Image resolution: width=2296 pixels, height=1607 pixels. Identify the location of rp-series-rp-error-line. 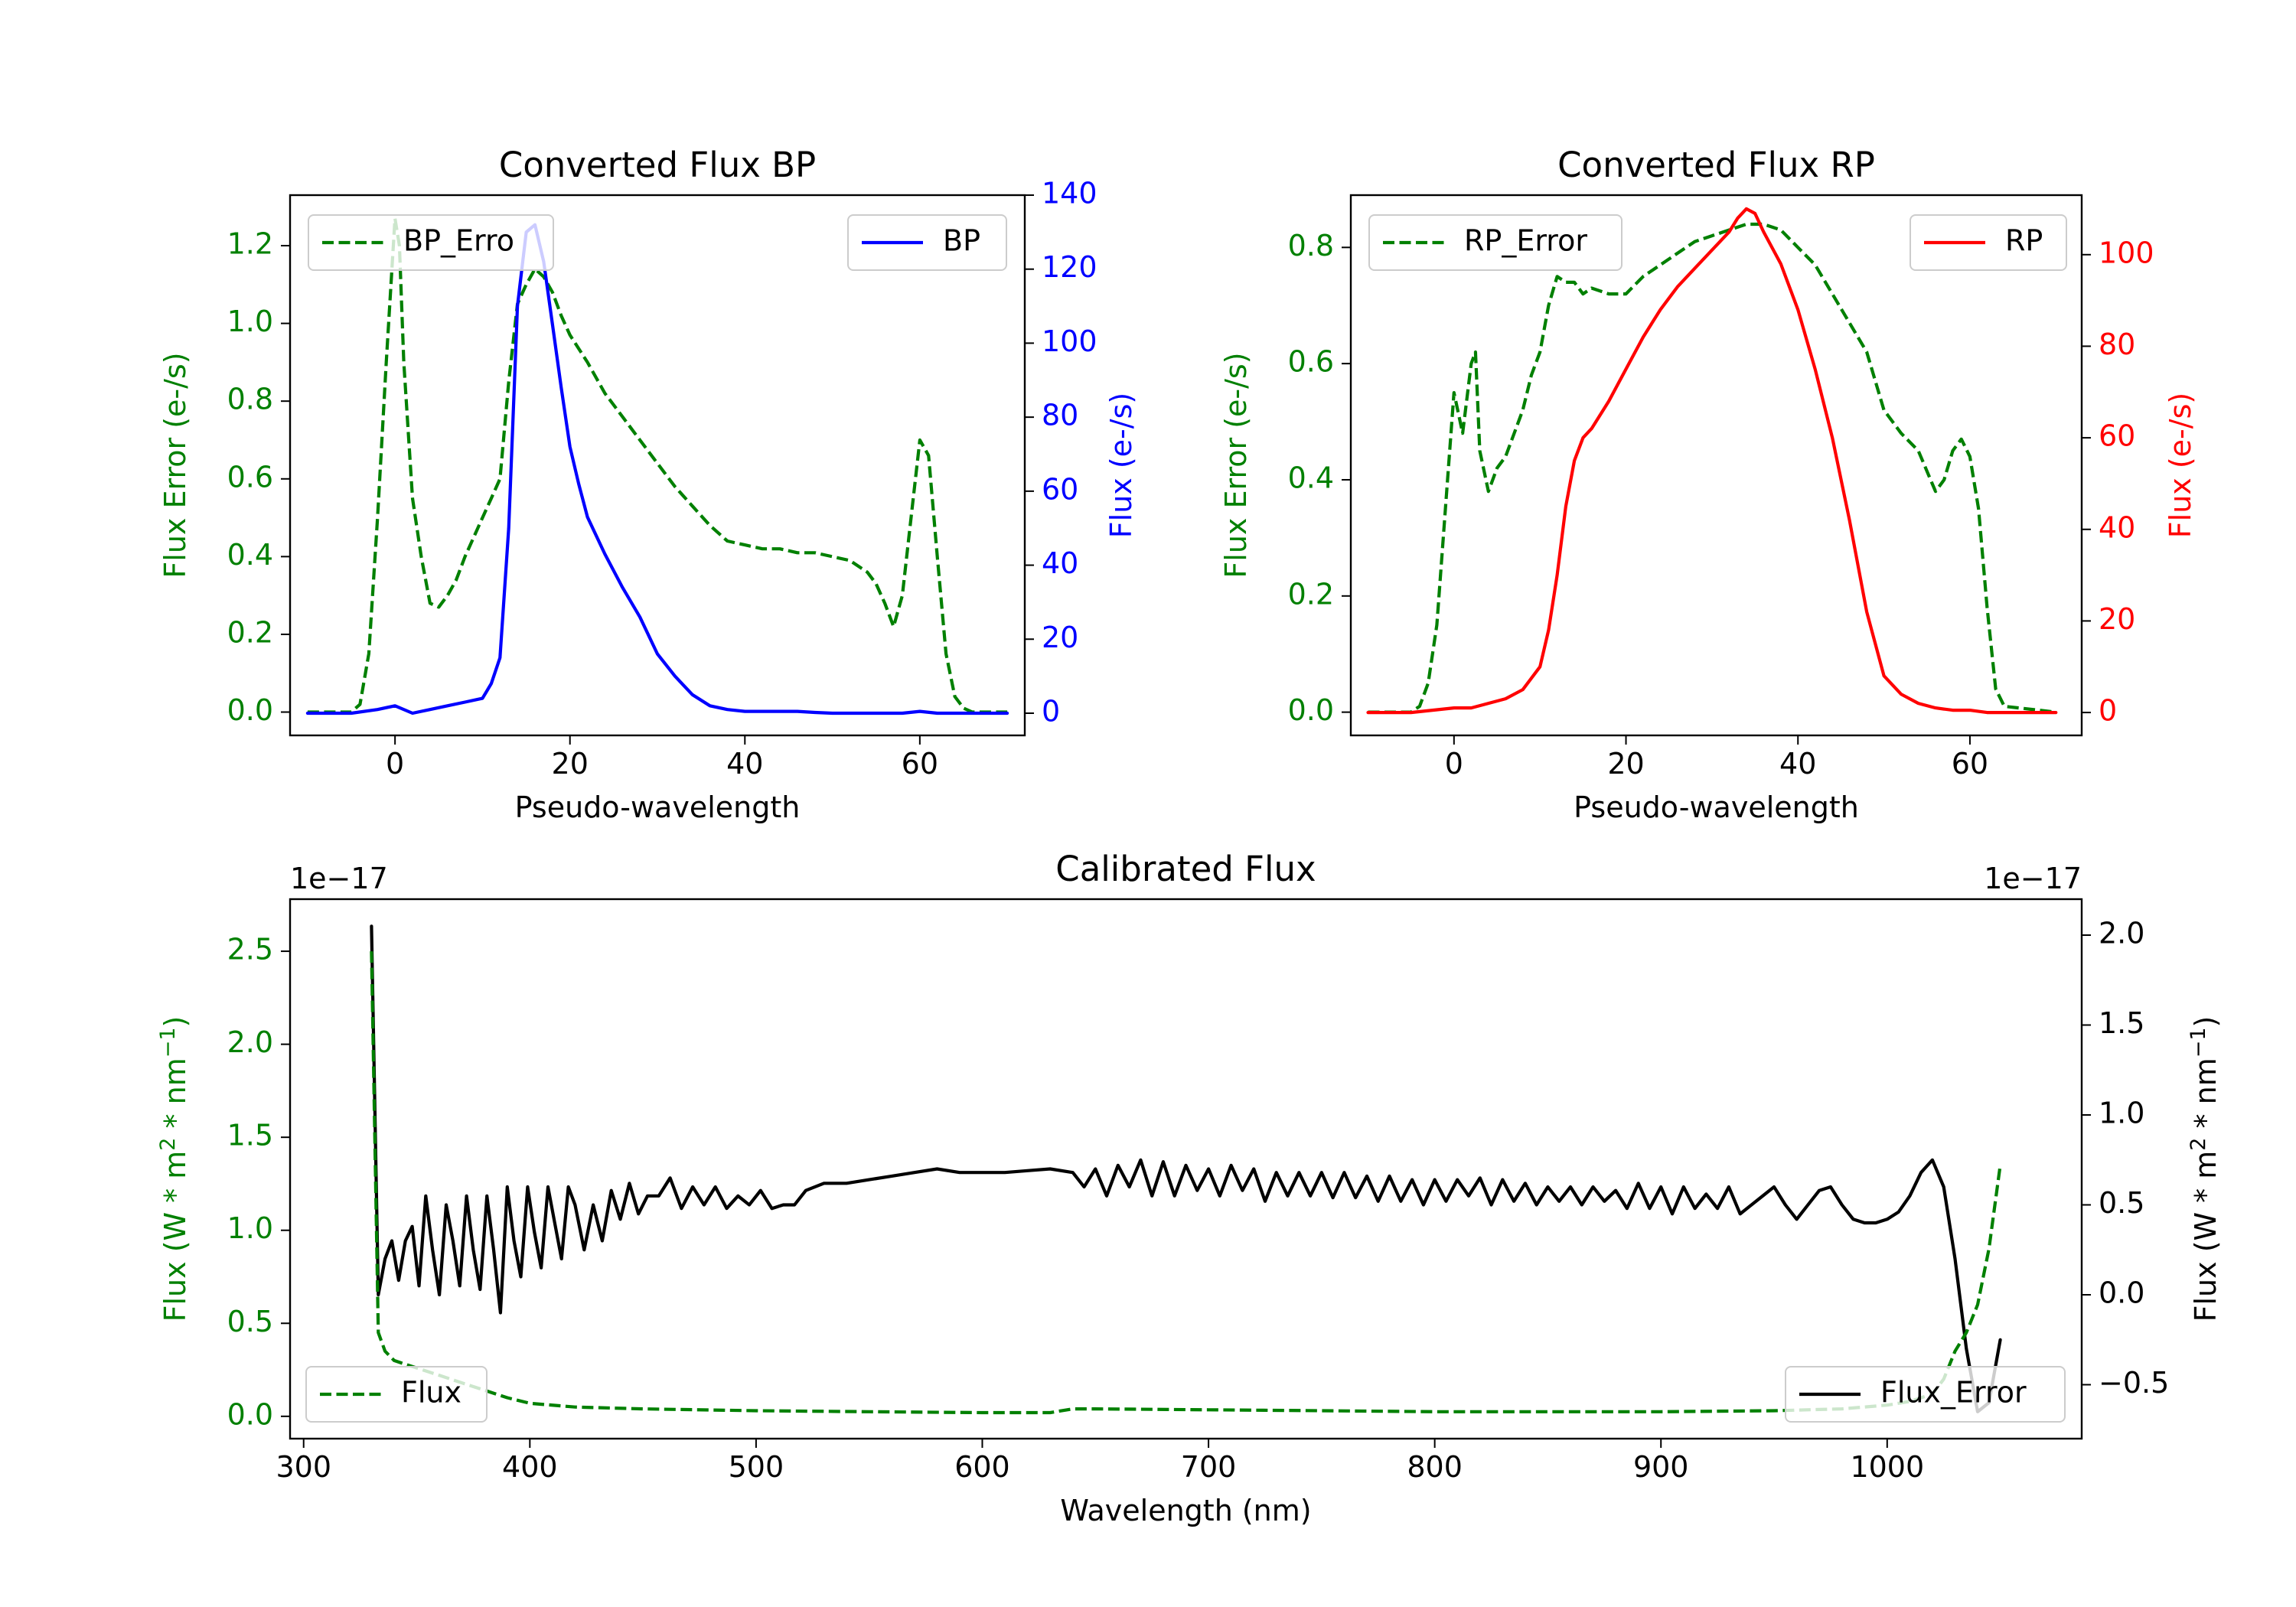
(1712, 468).